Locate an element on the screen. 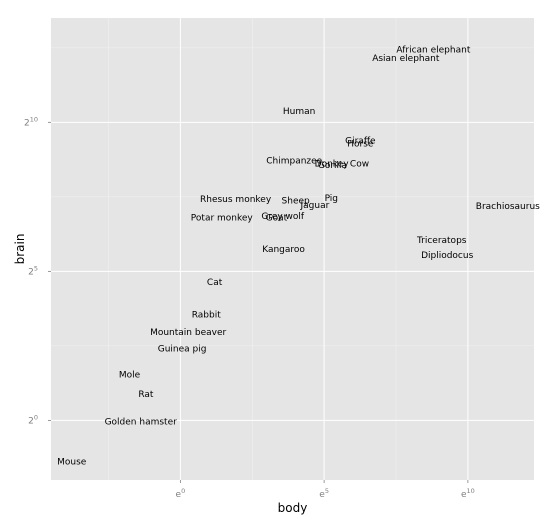 The image size is (554, 526). point-label: Kangaroo is located at coordinates (283, 250).